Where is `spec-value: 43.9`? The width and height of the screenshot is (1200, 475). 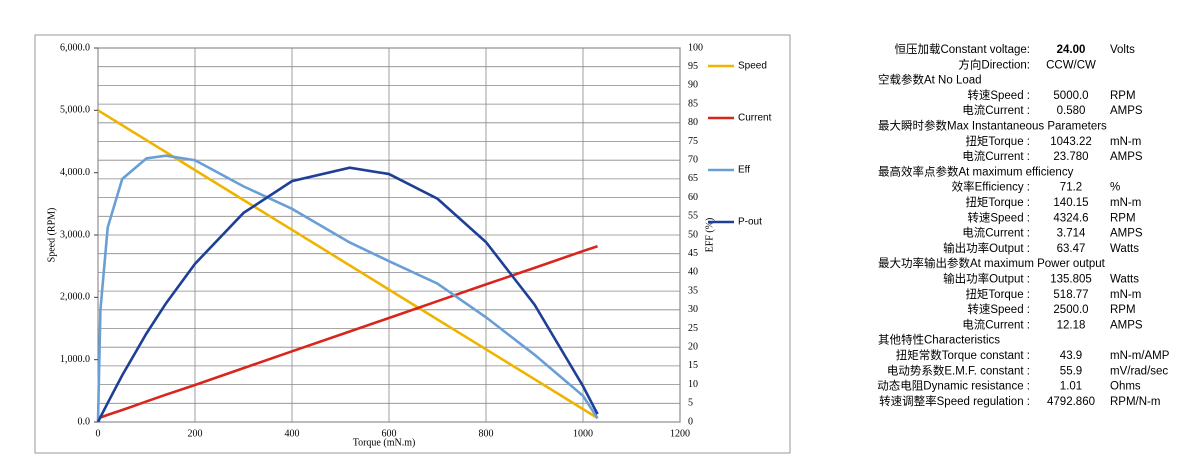
spec-value: 43.9 is located at coordinates (1071, 356).